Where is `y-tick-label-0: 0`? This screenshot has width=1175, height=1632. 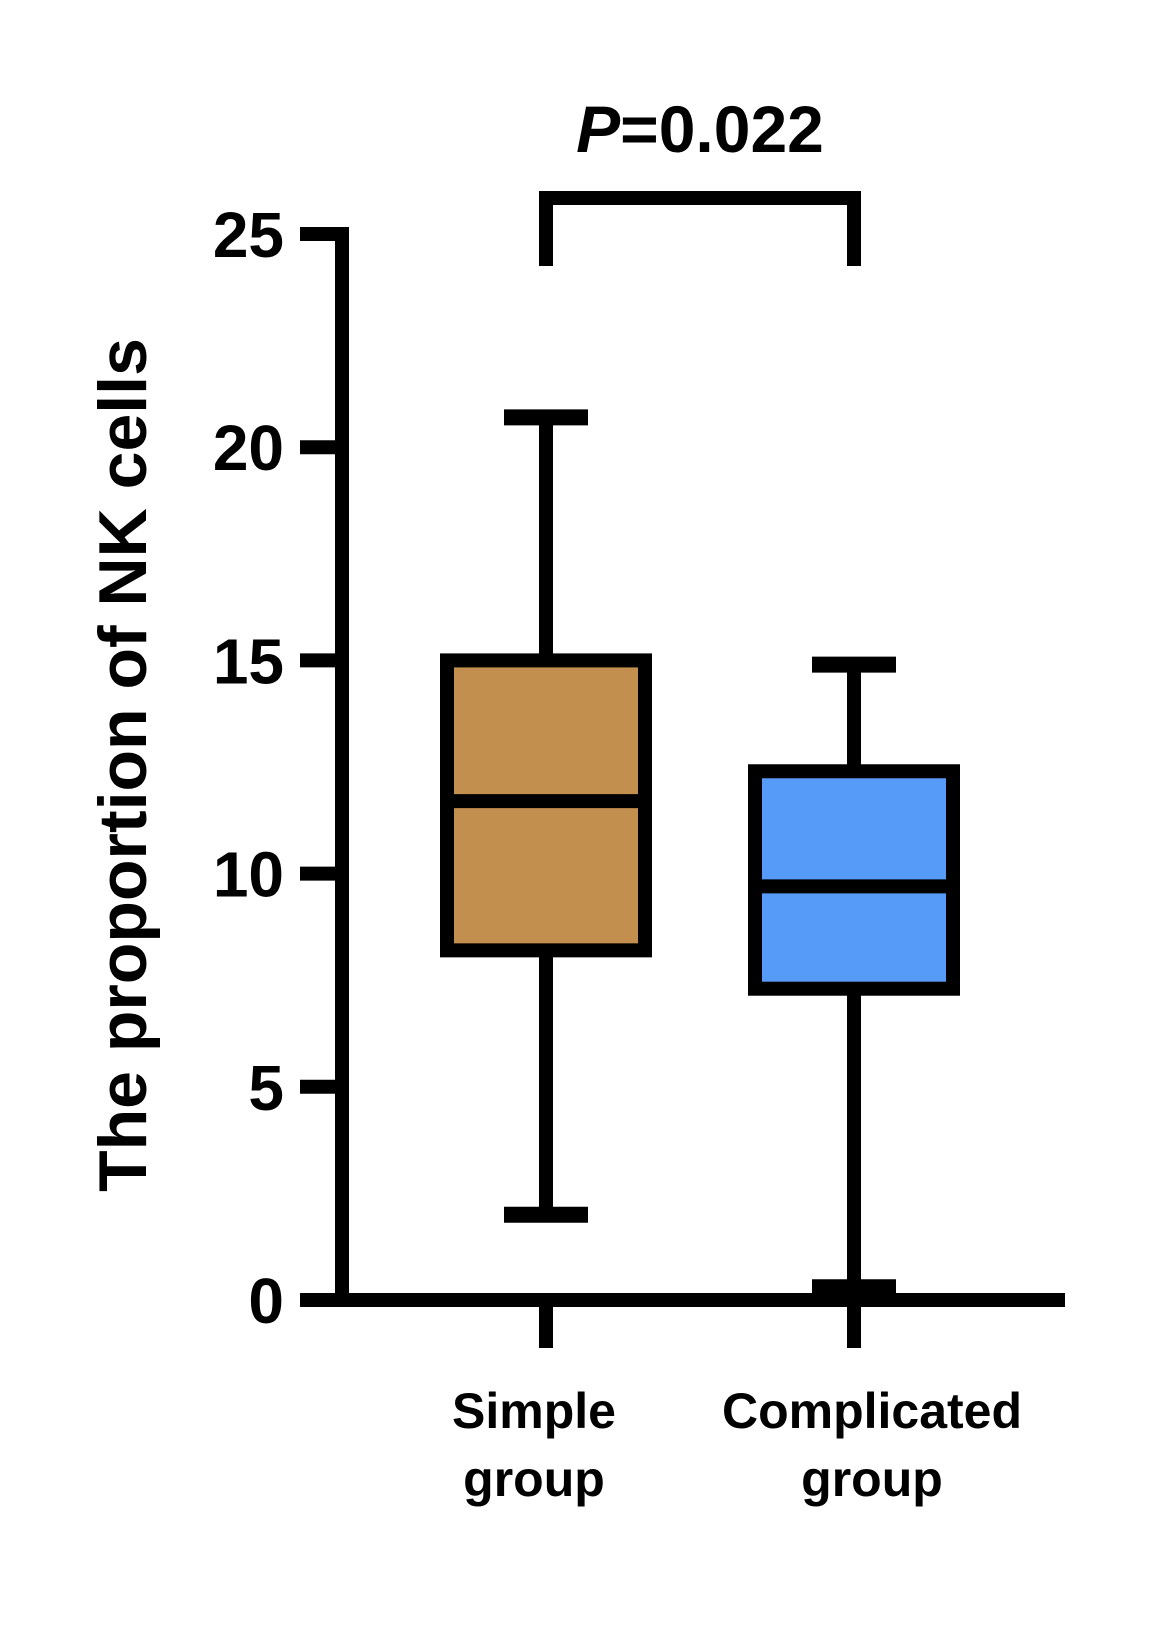 y-tick-label-0: 0 is located at coordinates (266, 1301).